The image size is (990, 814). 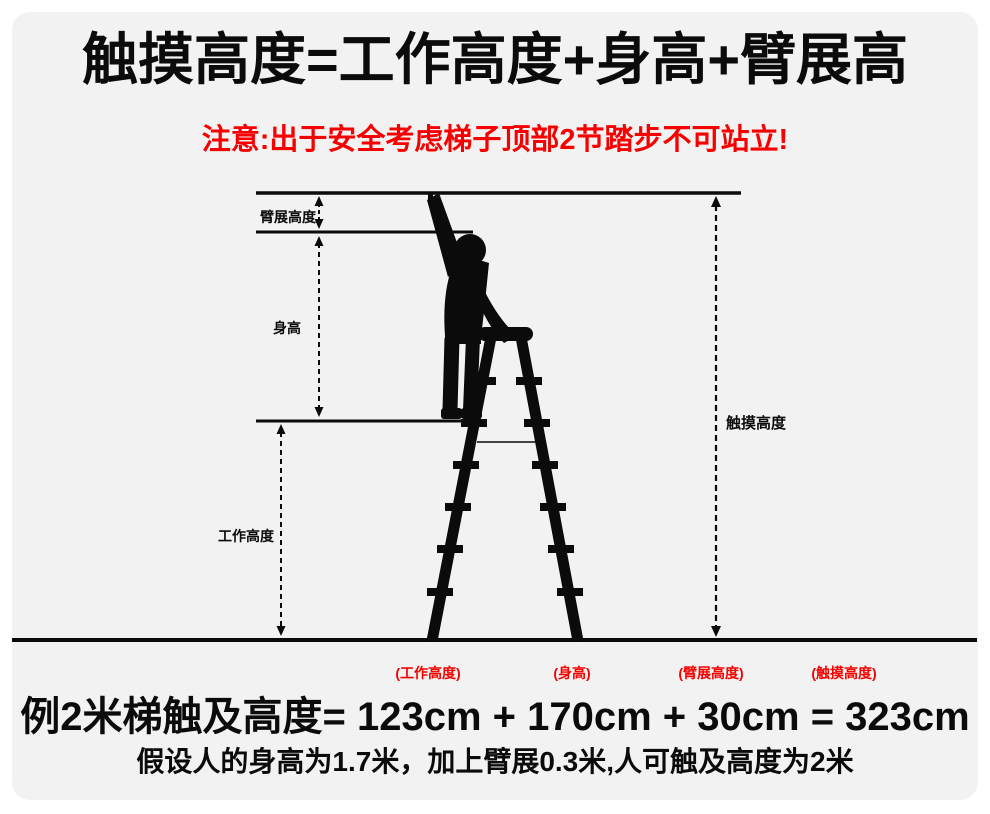 I want to click on red-label-arm-span: (臂展高度), so click(x=711, y=673).